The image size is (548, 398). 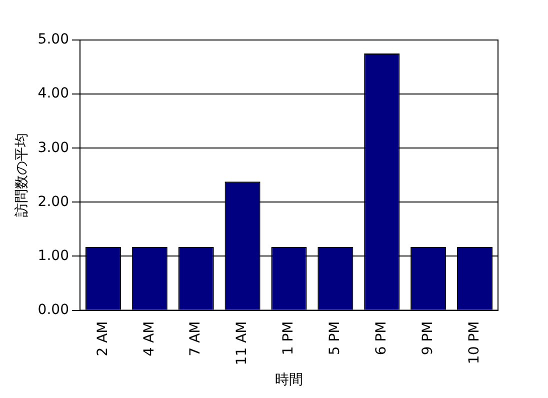 What do you see at coordinates (22, 175) in the screenshot?
I see `y-axis-title: 訪問数の平均` at bounding box center [22, 175].